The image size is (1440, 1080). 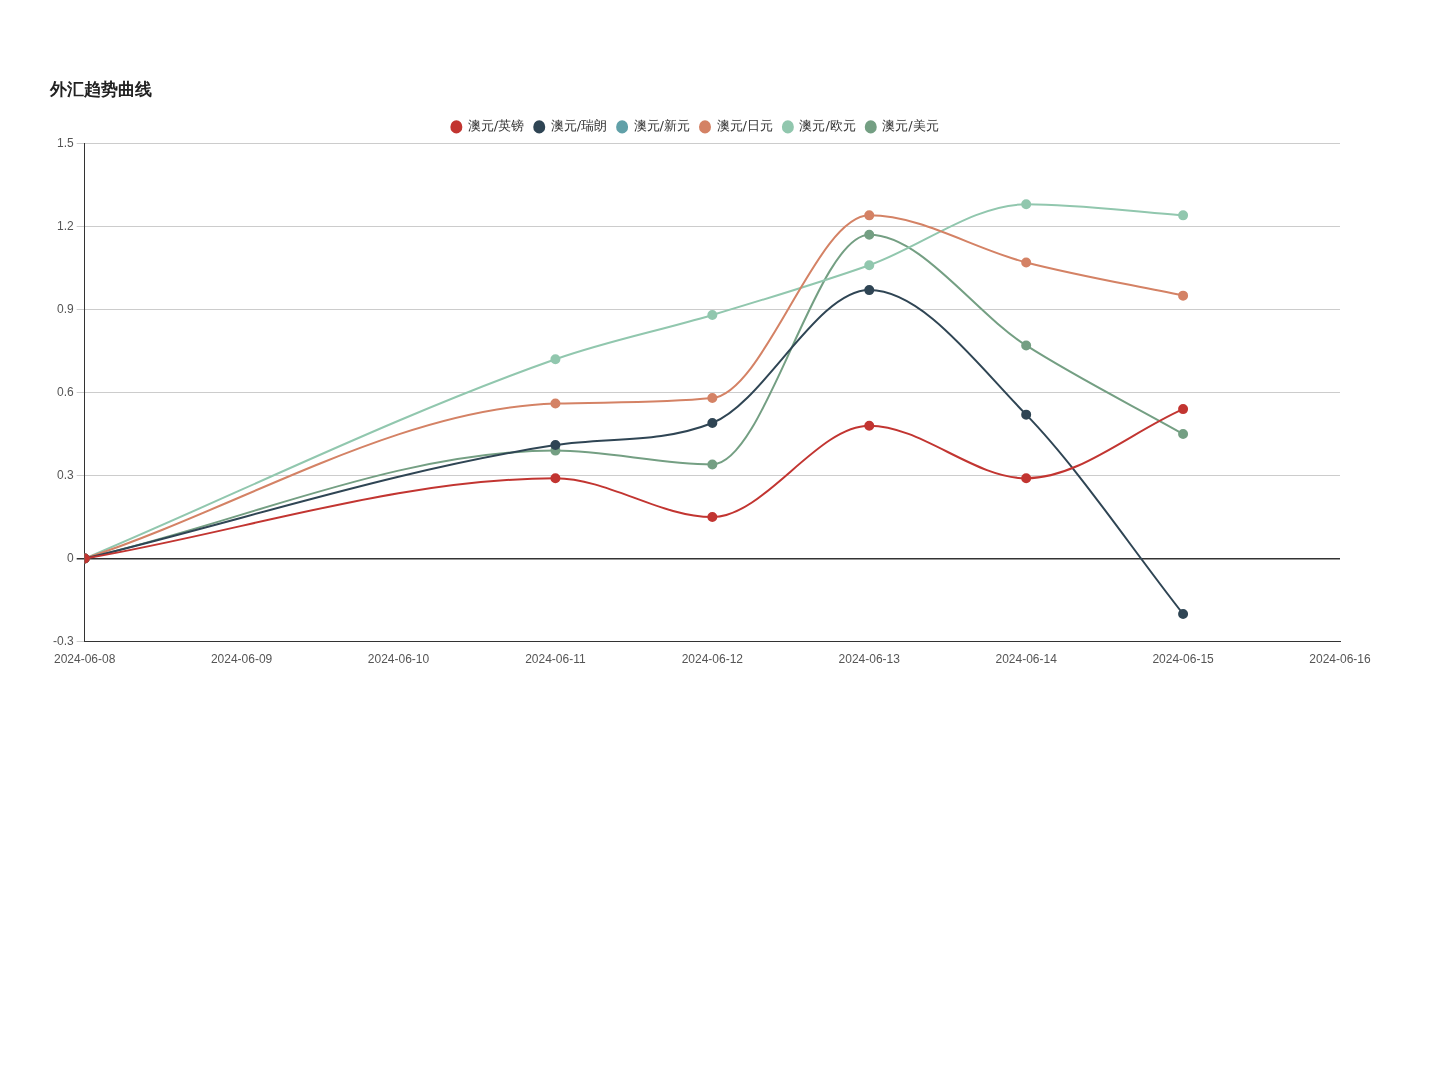 What do you see at coordinates (65, 308) in the screenshot?
I see `y-tick-label: 0.9` at bounding box center [65, 308].